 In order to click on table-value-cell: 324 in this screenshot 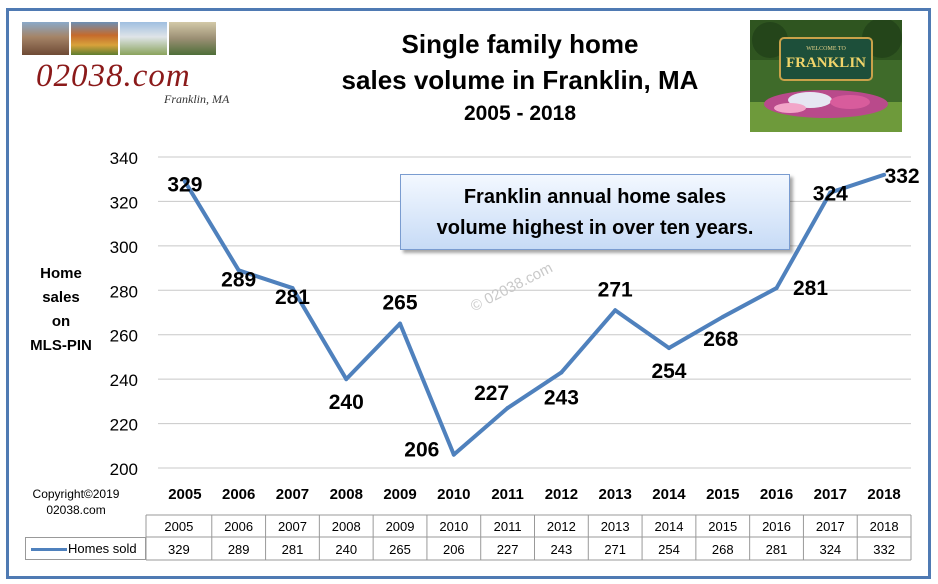, I will do `click(830, 549)`.